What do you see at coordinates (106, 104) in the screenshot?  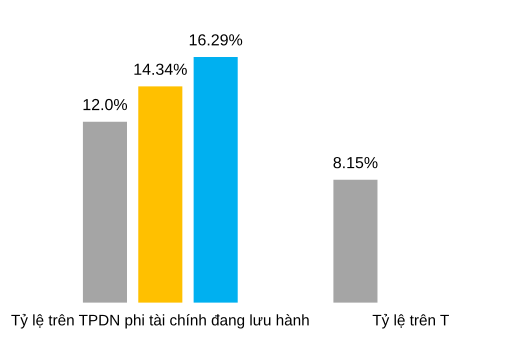 I see `data-label: 12.0%` at bounding box center [106, 104].